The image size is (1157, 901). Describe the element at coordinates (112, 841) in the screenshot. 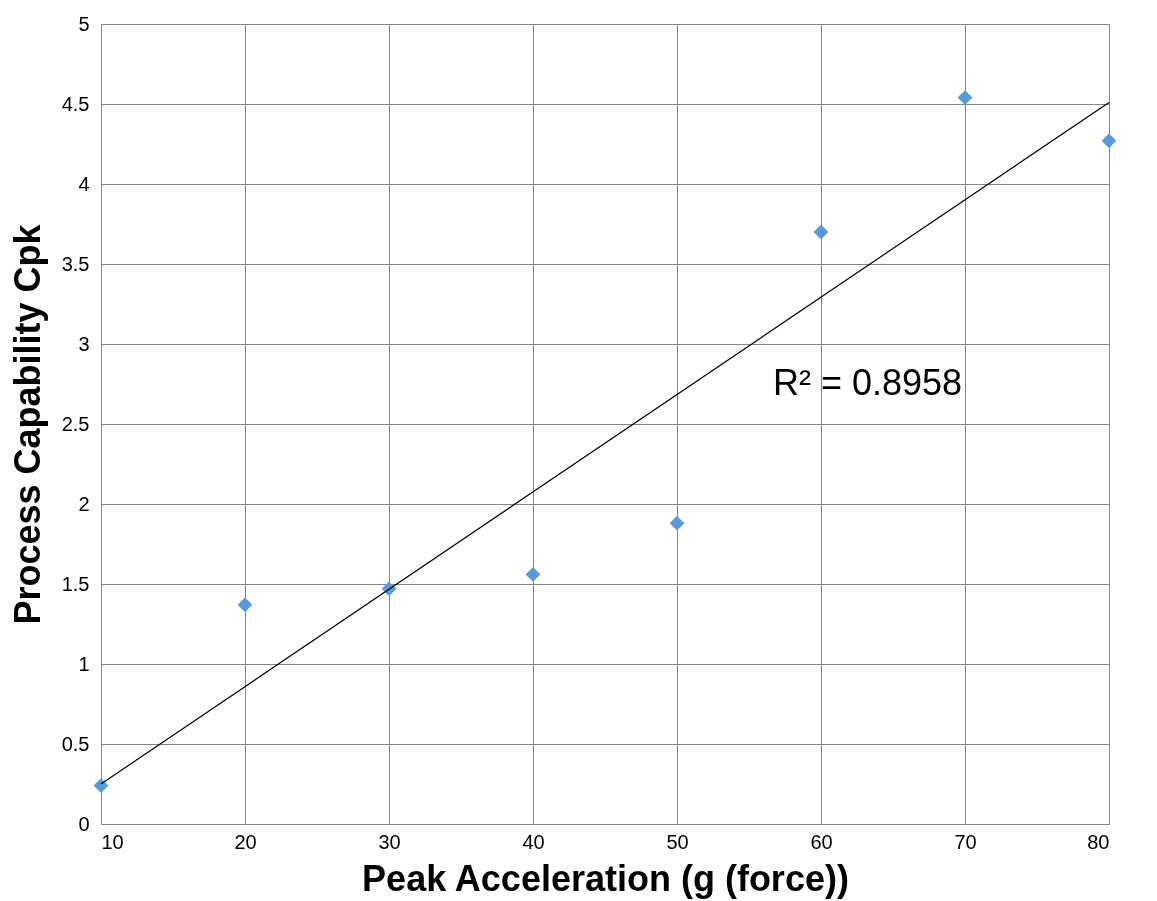

I see `x-tick-label: 10` at that location.